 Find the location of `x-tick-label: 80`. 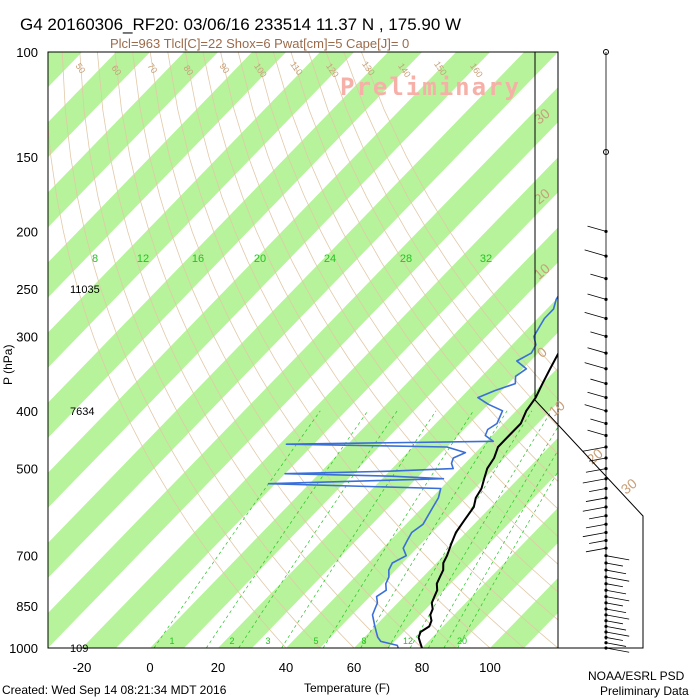

x-tick-label: 80 is located at coordinates (422, 667).